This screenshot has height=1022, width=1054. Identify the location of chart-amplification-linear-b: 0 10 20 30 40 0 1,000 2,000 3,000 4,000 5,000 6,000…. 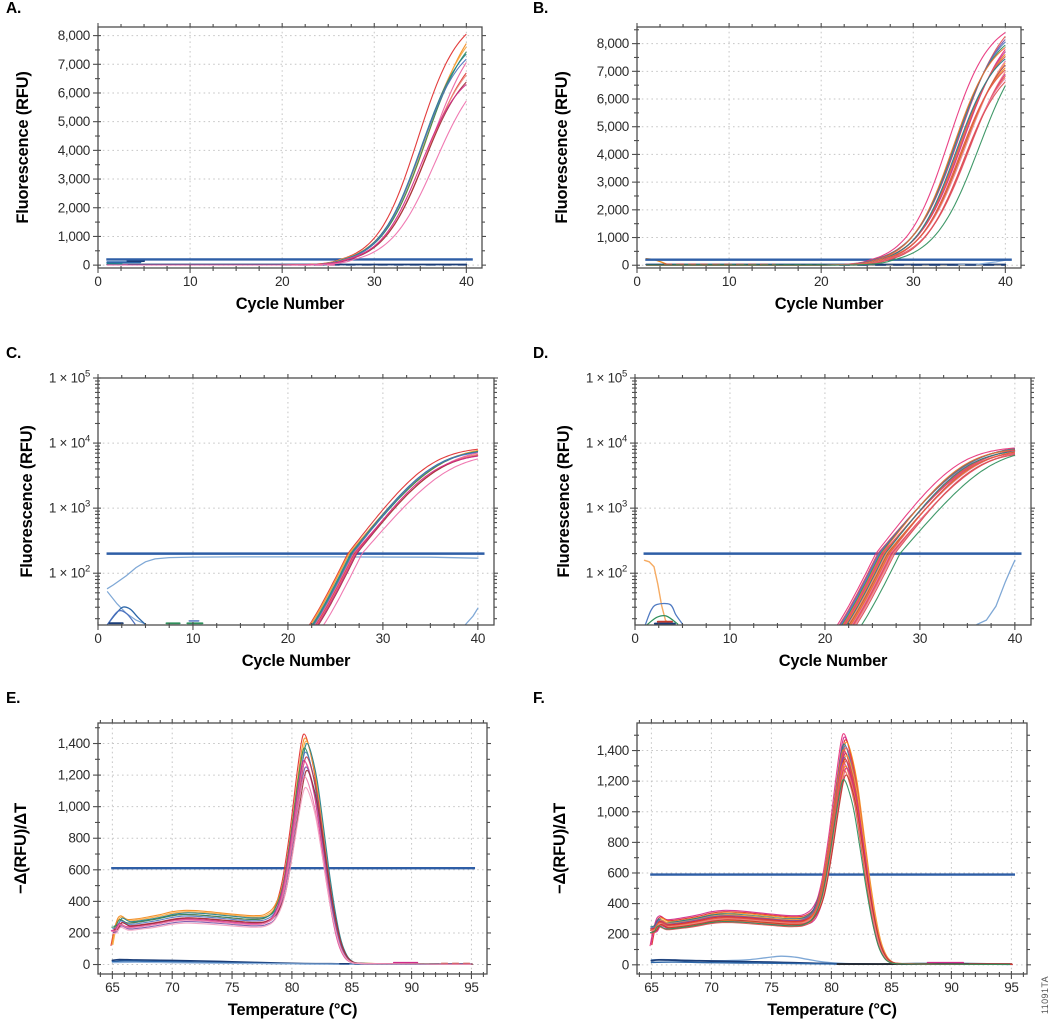
(789, 168).